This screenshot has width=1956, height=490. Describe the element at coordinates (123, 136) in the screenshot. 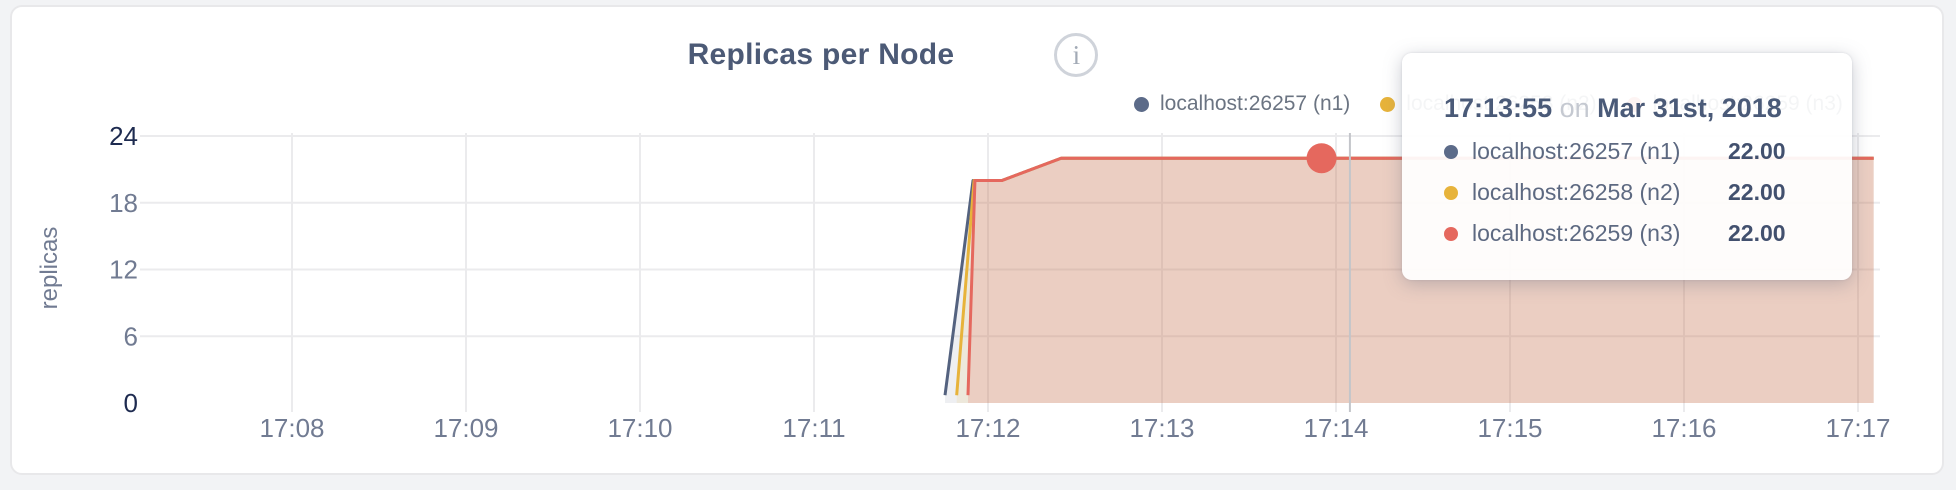

I see `y-tick-label: 24` at that location.